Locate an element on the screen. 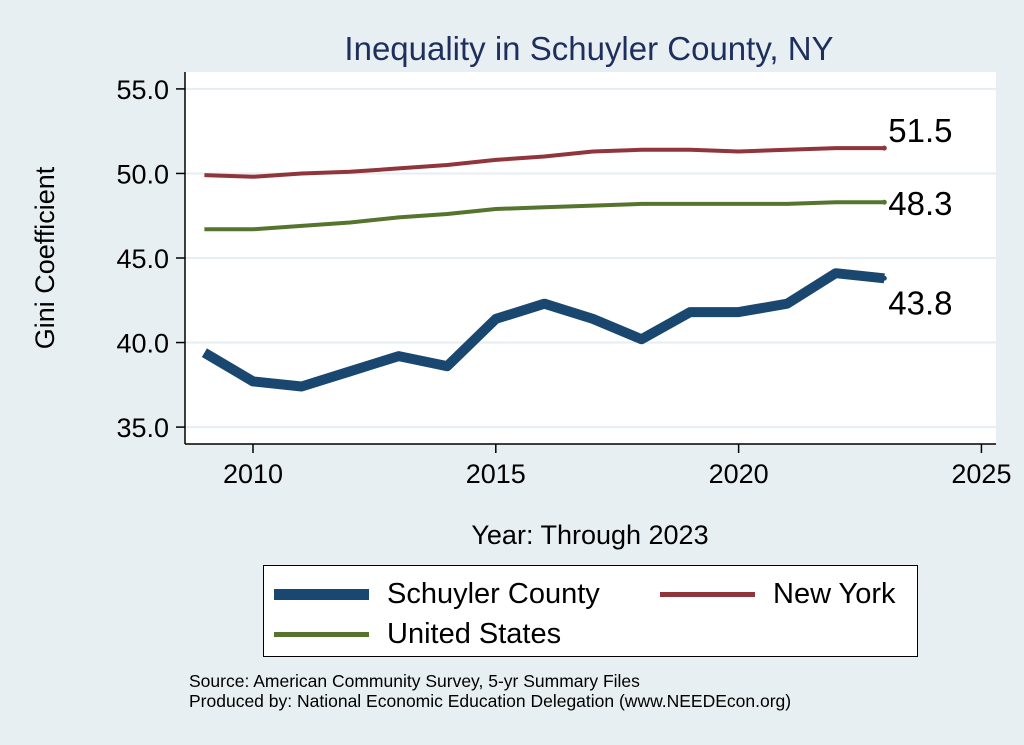 The image size is (1024, 745). y-tick-label: 55.0 is located at coordinates (142, 90).